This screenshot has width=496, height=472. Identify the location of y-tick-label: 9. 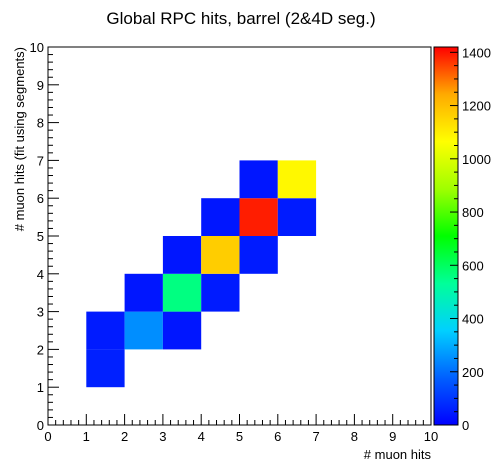
(40, 85).